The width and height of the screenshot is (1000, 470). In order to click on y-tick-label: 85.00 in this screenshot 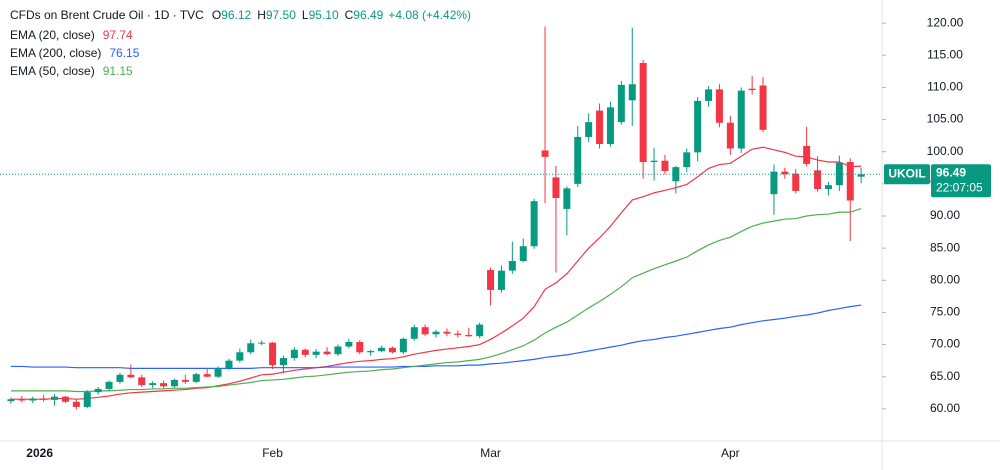, I will do `click(945, 247)`.